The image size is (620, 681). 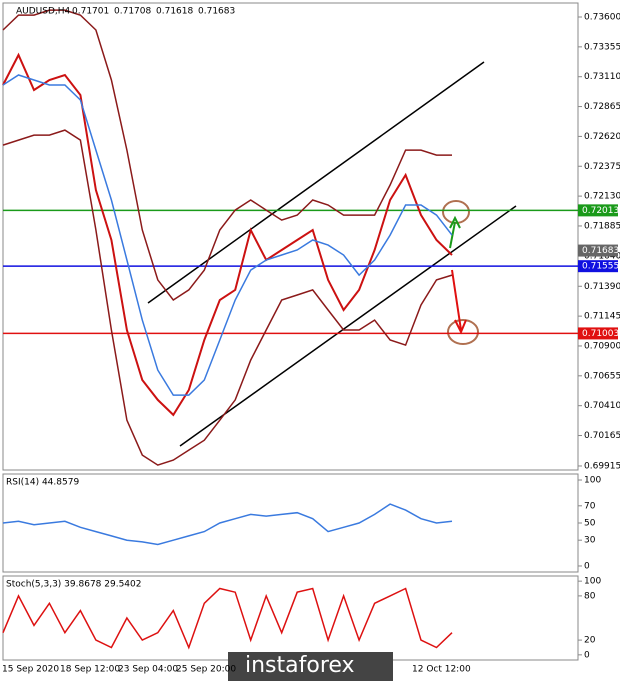 What do you see at coordinates (602, 406) in the screenshot?
I see `y-tick-label: 0.70410` at bounding box center [602, 406].